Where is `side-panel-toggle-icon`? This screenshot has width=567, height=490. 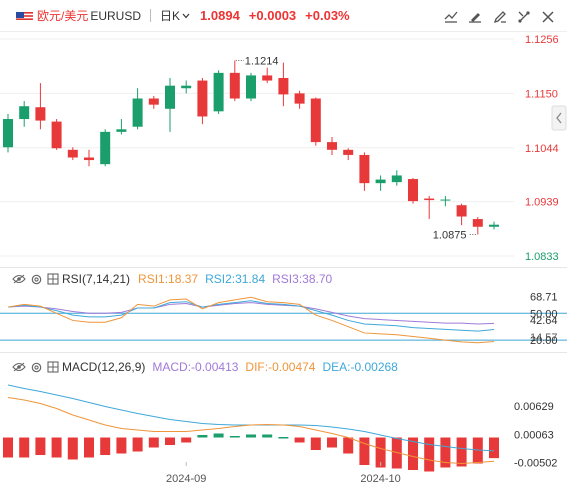 side-panel-toggle-icon is located at coordinates (559, 118).